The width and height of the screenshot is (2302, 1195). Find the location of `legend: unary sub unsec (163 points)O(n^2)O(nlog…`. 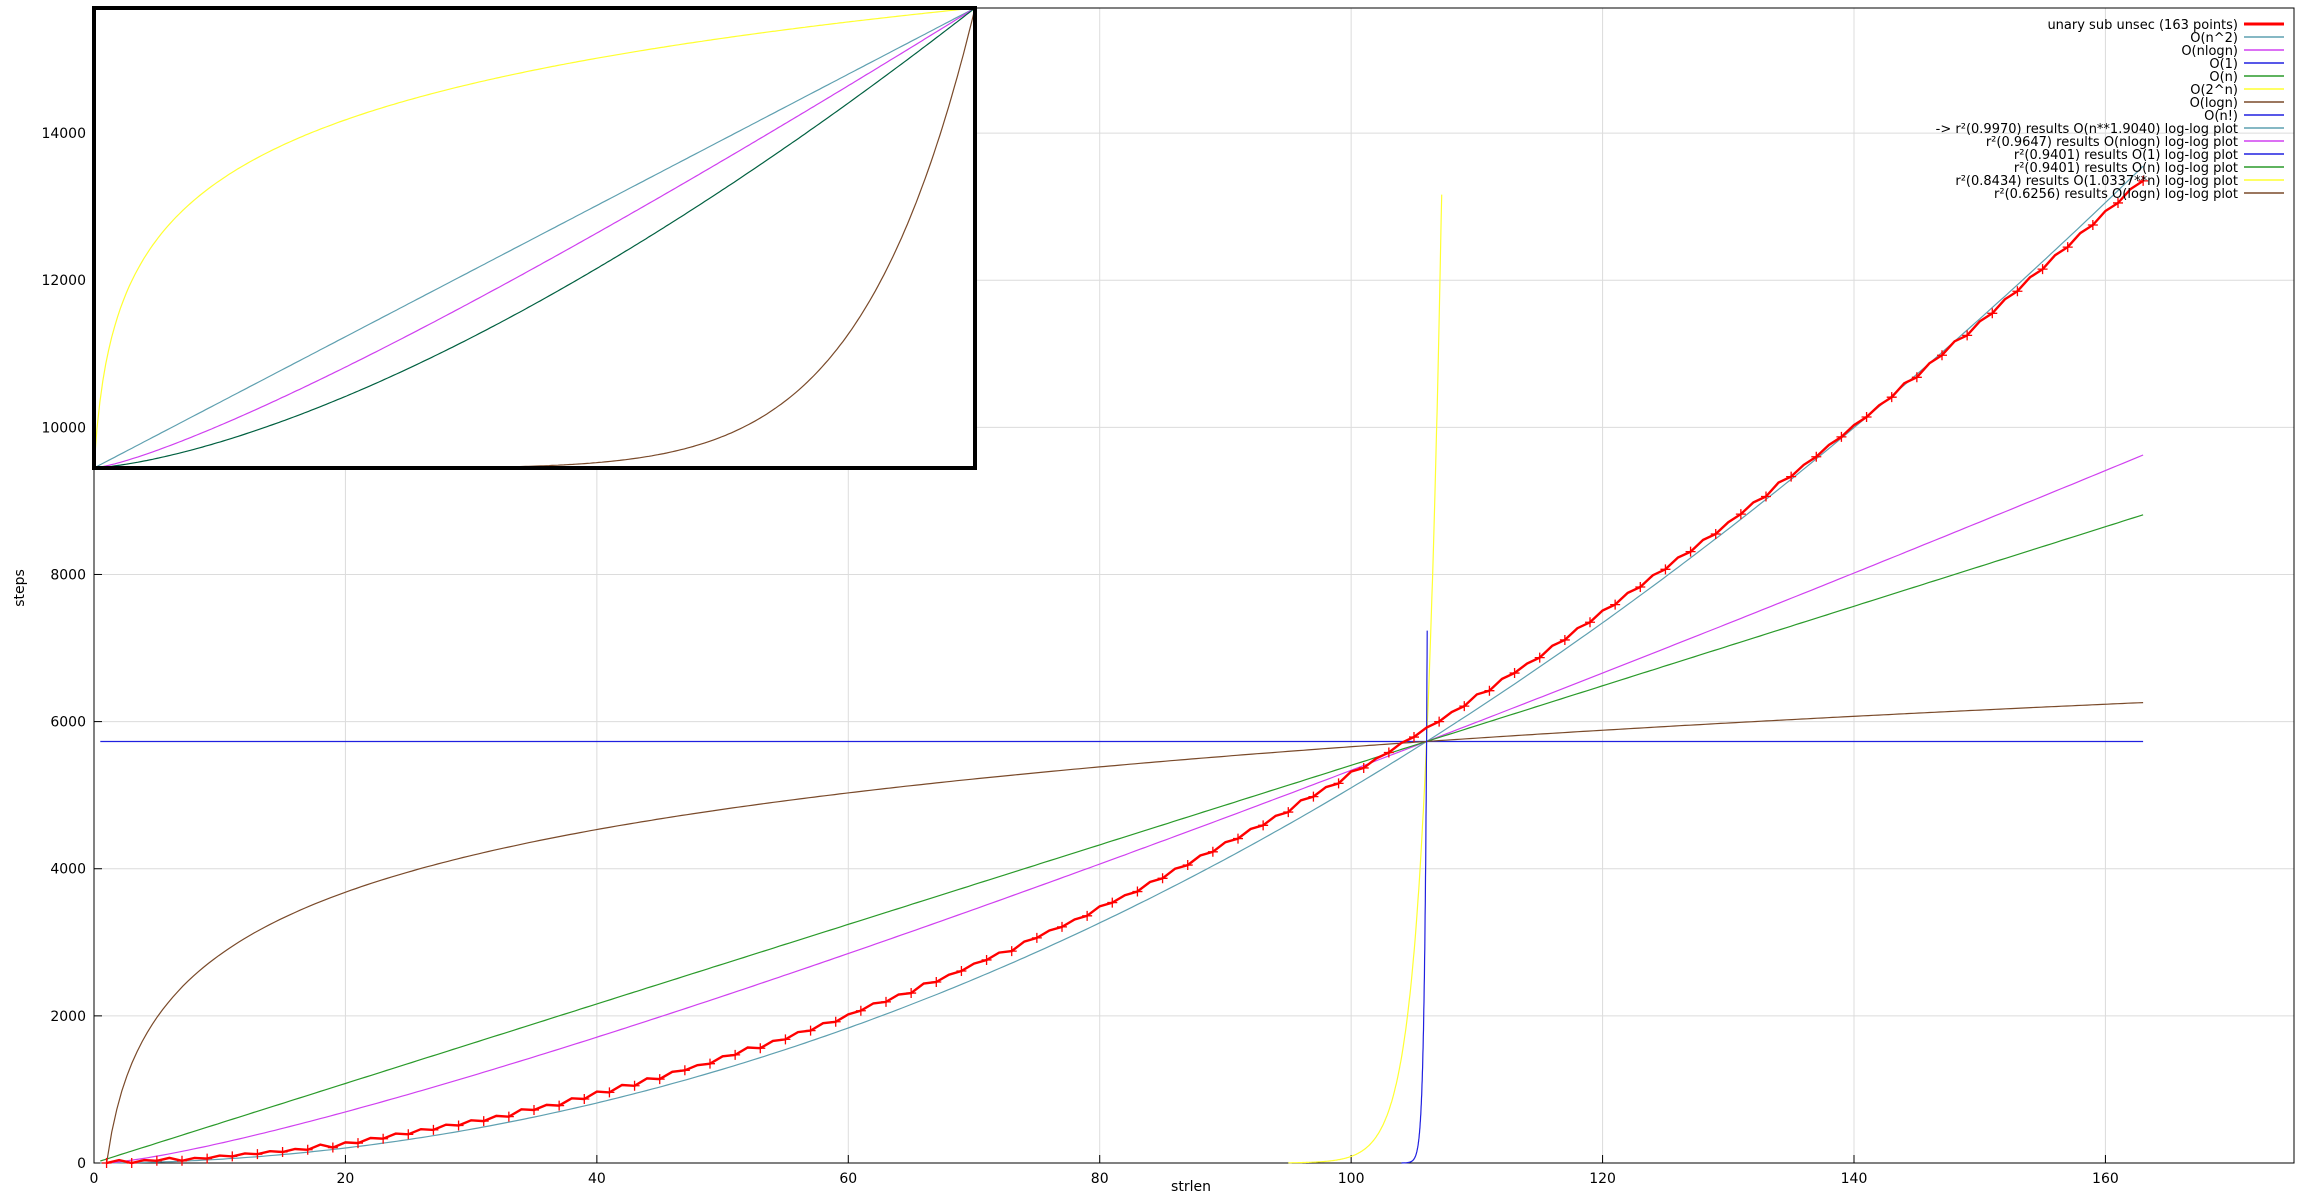

legend: unary sub unsec (163 points)O(n^2)O(nlog… is located at coordinates (2110, 110).